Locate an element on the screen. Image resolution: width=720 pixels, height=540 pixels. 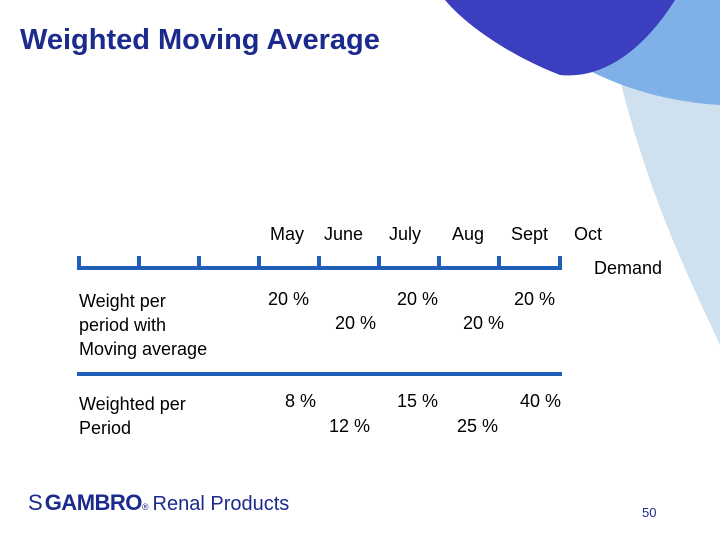
month-label-aug: Aug is located at coordinates (468, 234).